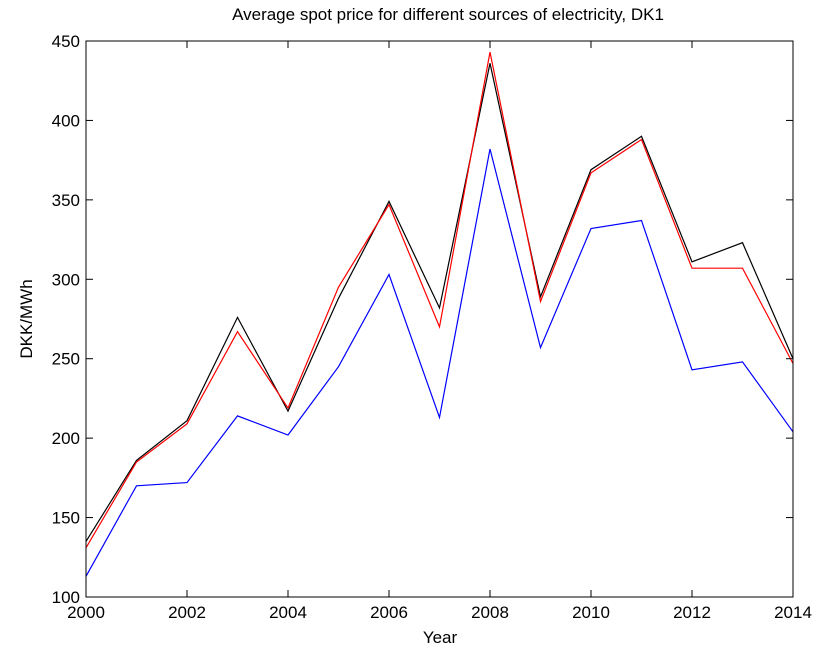 This screenshot has height=655, width=816. I want to click on y-tick-label: 300, so click(66, 279).